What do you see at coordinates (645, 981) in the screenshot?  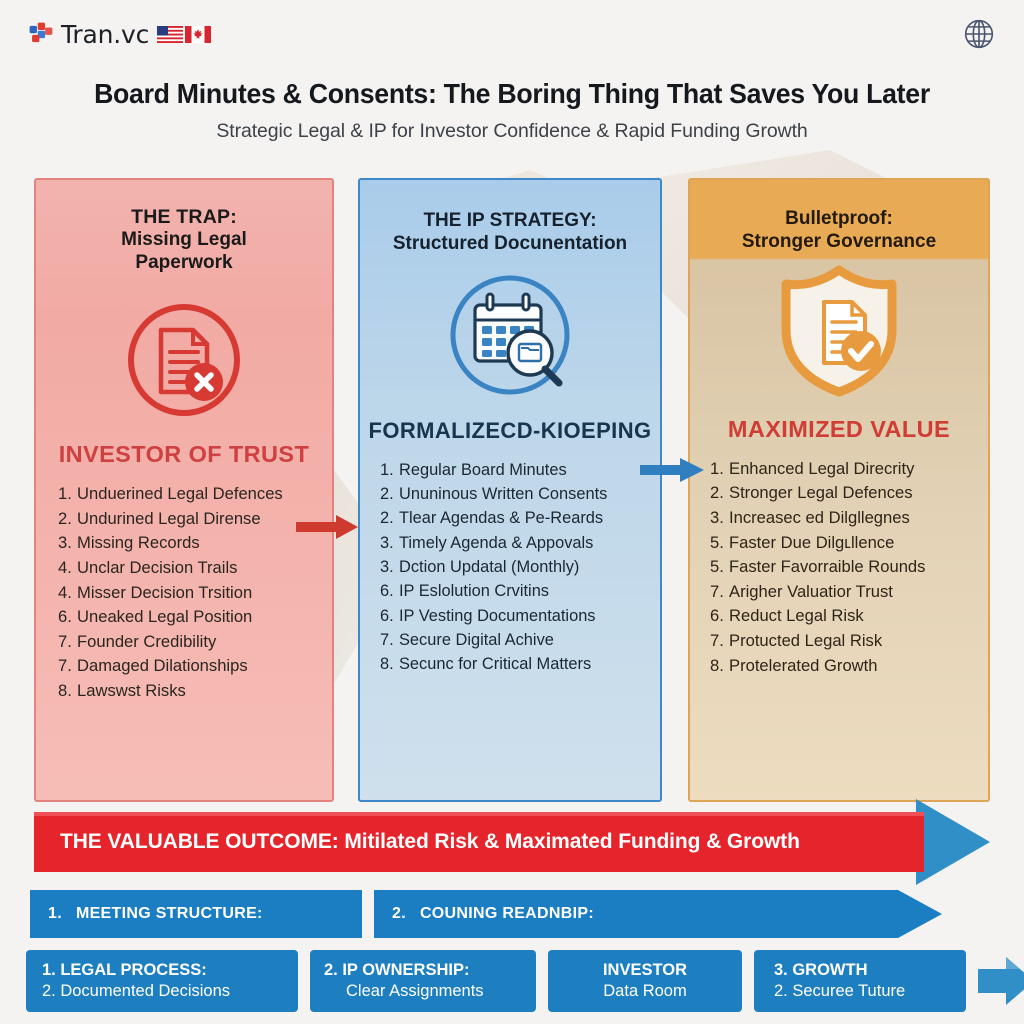 I see `bottom-box-investor-data-room: INVESTOR Data Room` at bounding box center [645, 981].